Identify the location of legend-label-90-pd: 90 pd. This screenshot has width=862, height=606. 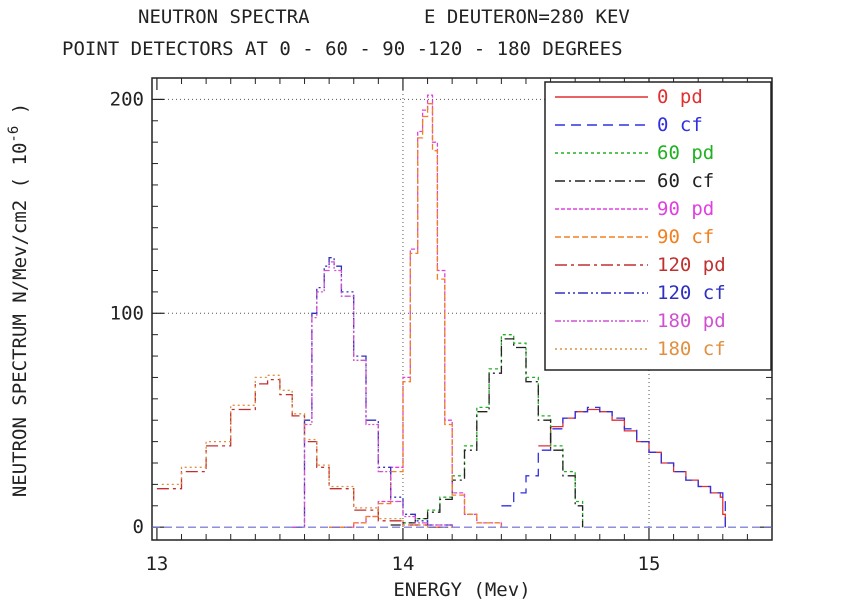
(685, 209).